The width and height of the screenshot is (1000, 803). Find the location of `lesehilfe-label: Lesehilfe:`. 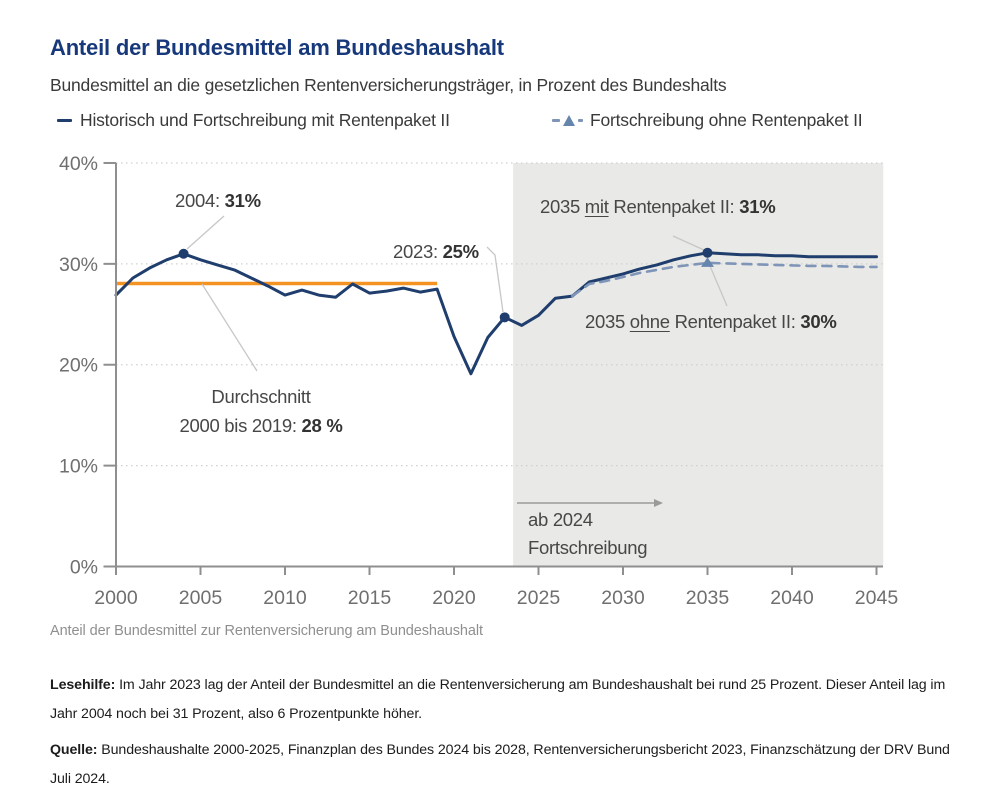

lesehilfe-label: Lesehilfe: is located at coordinates (83, 685).